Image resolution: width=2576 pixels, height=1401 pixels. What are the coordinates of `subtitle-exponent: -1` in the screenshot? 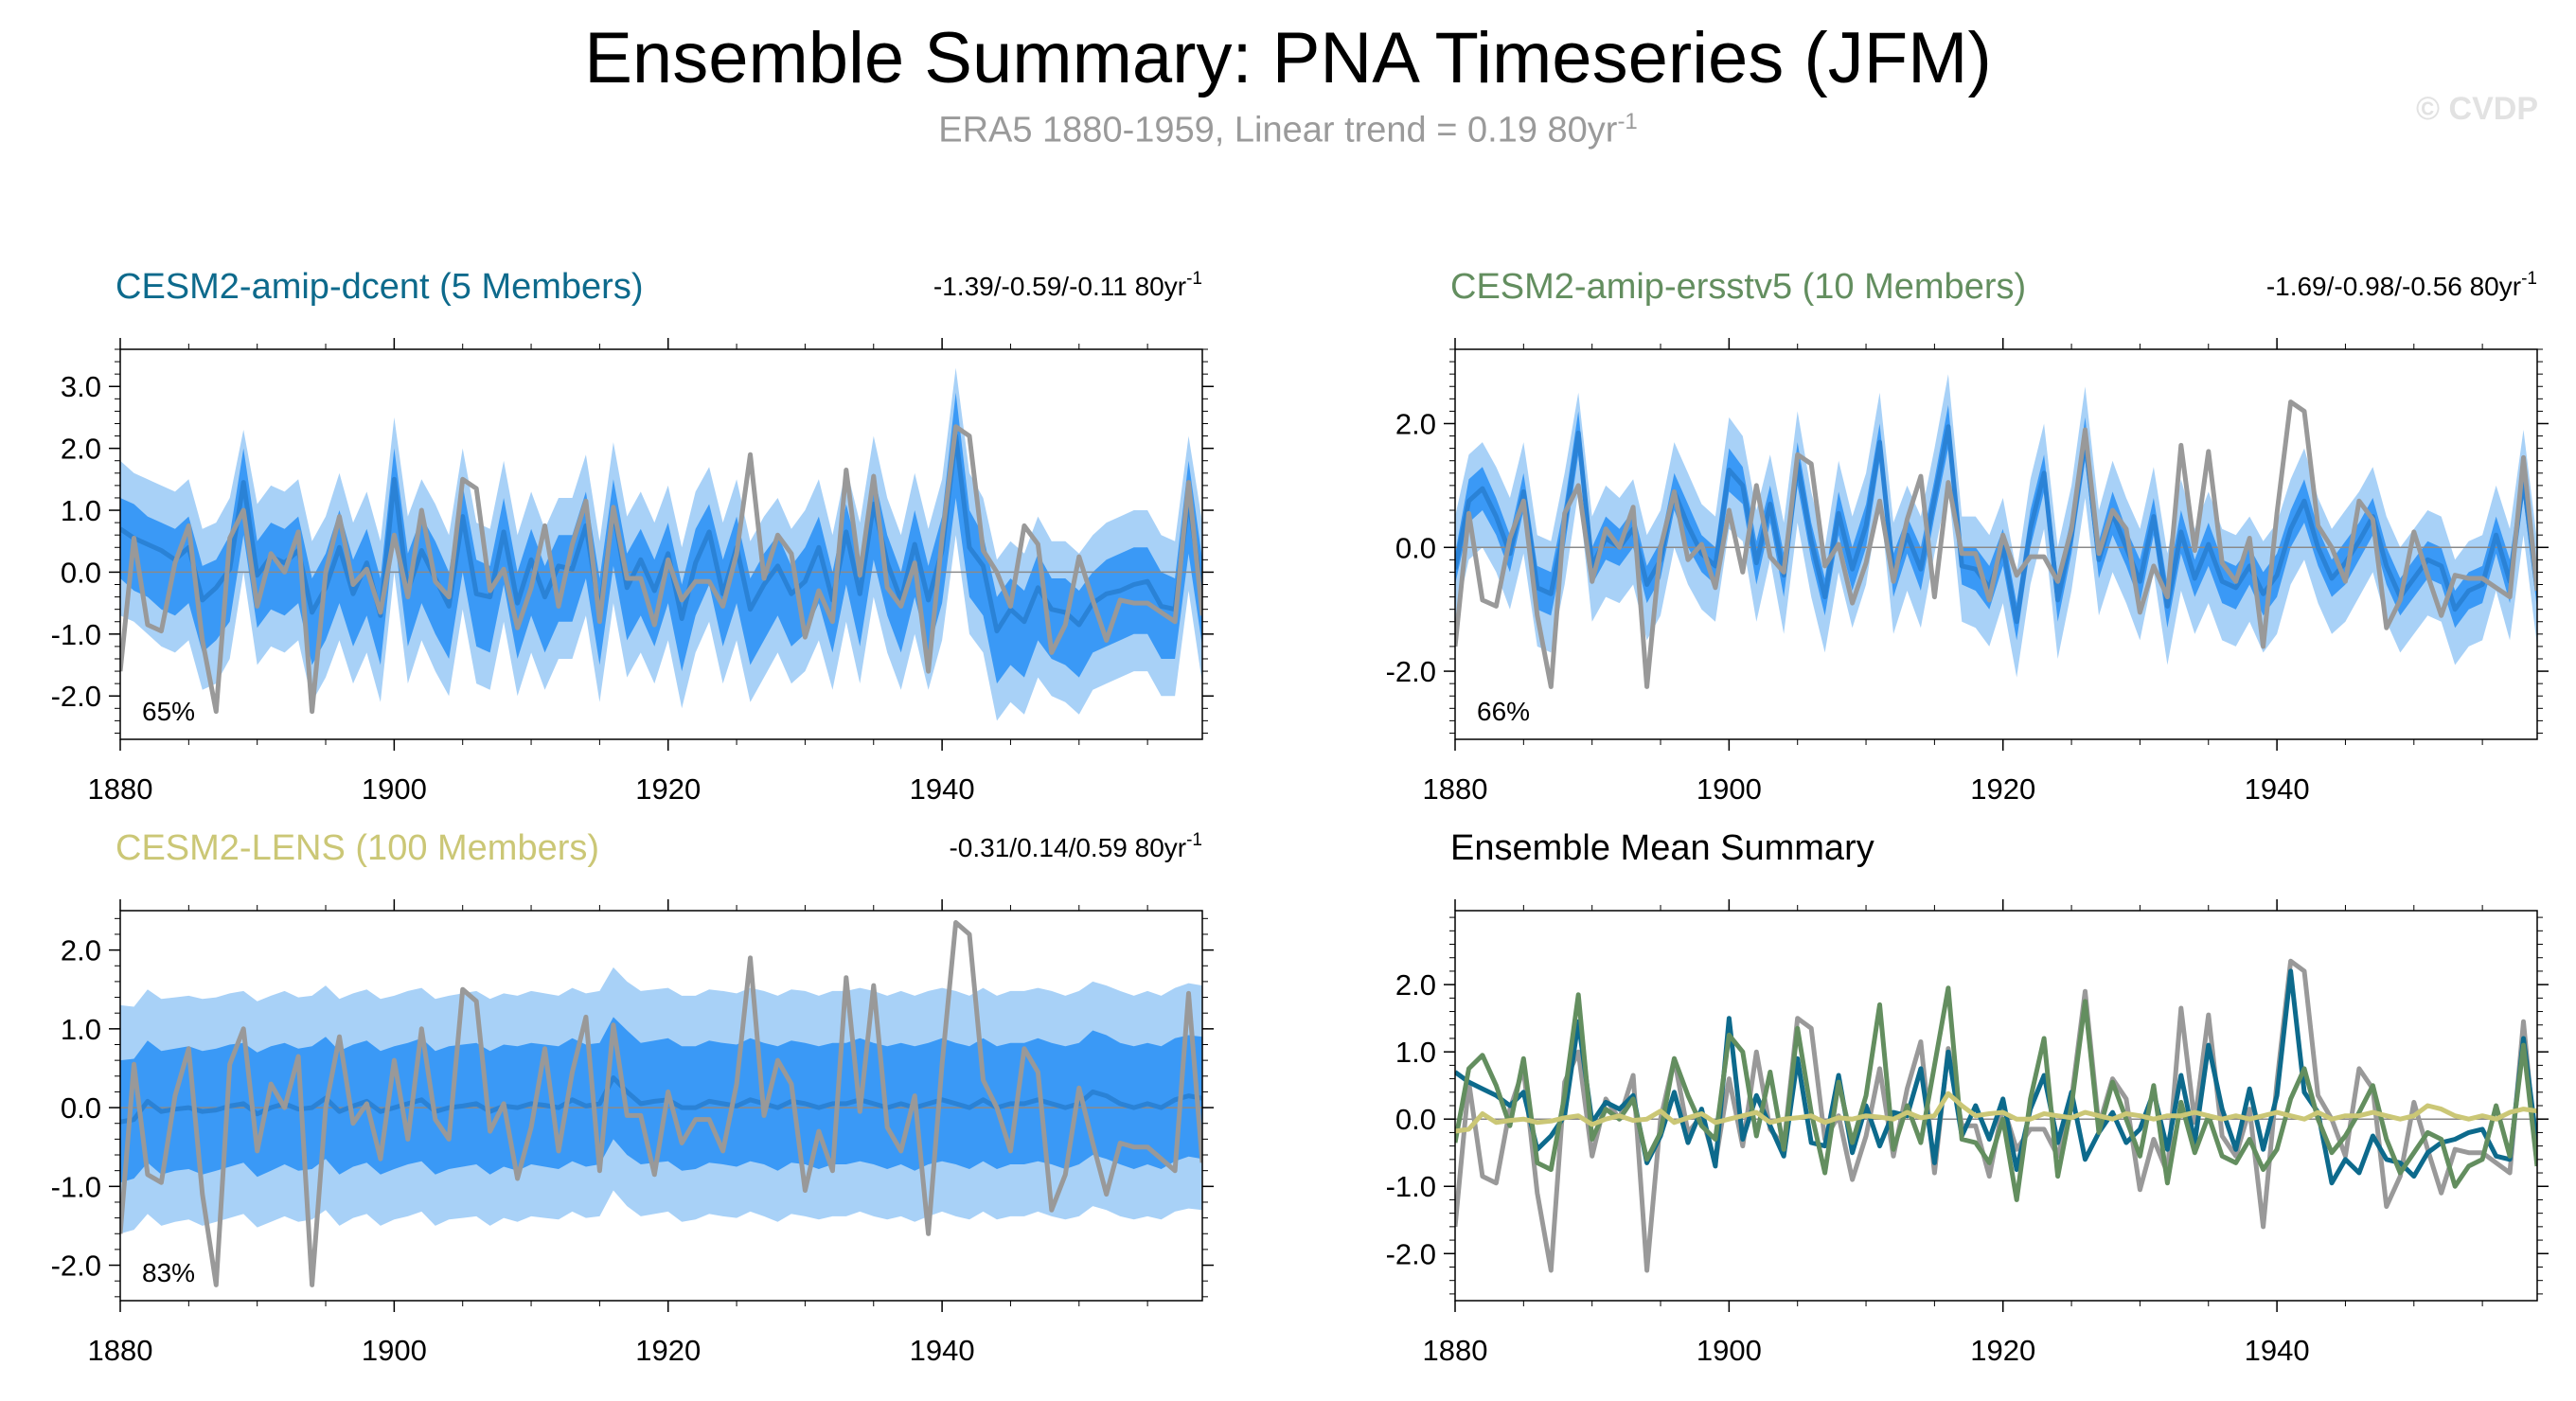 It's located at (1628, 121).